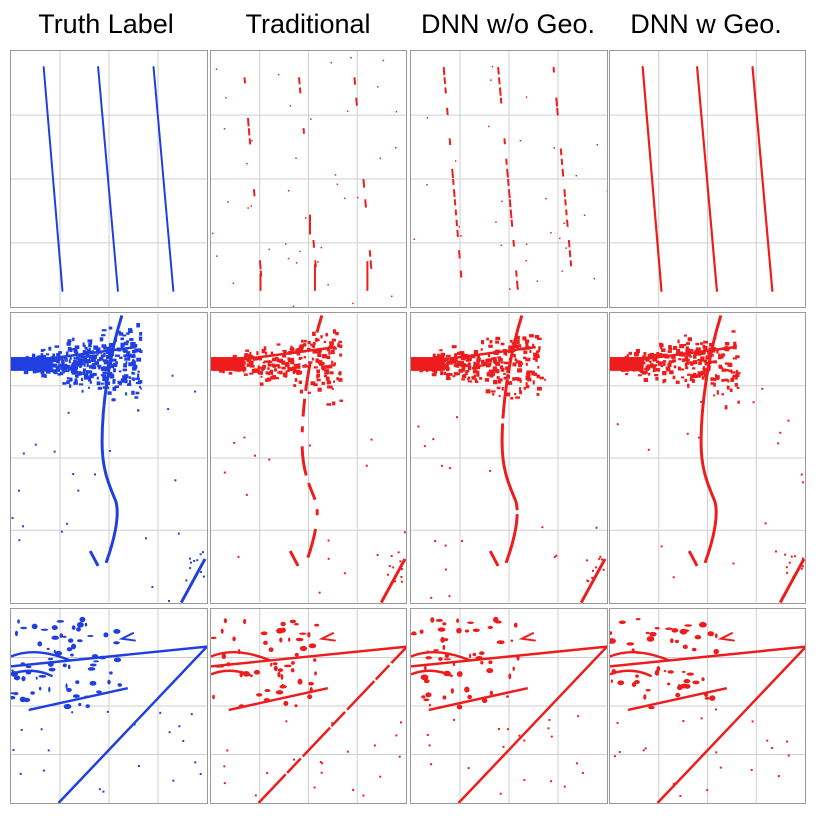 This screenshot has width=821, height=816. I want to click on grid-lines, so click(109, 706).